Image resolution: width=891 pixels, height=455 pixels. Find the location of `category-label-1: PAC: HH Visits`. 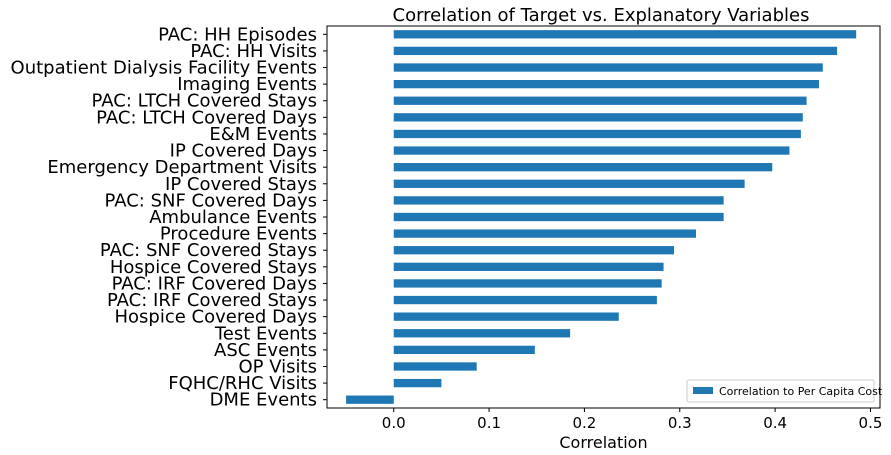

category-label-1: PAC: HH Visits is located at coordinates (253, 51).